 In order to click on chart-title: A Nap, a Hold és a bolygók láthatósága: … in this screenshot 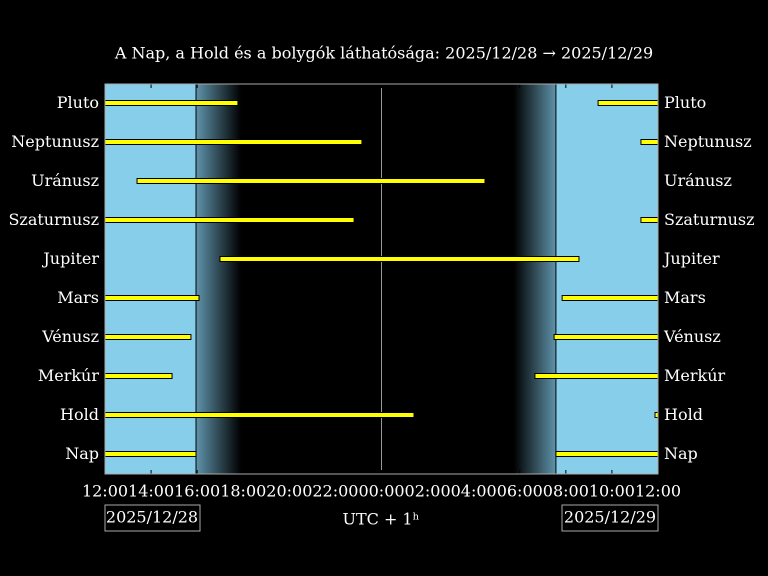, I will do `click(383, 53)`.